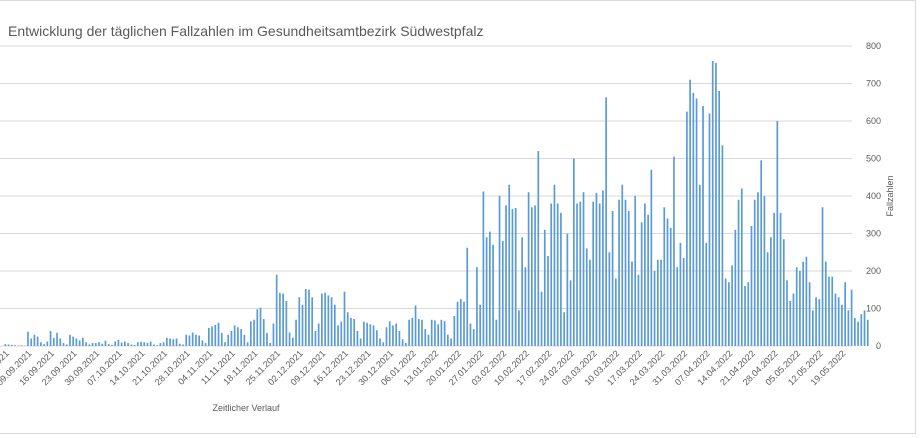  Describe the element at coordinates (246, 408) in the screenshot. I see `x-axis-label: Zeitlicher Verlauf` at that location.